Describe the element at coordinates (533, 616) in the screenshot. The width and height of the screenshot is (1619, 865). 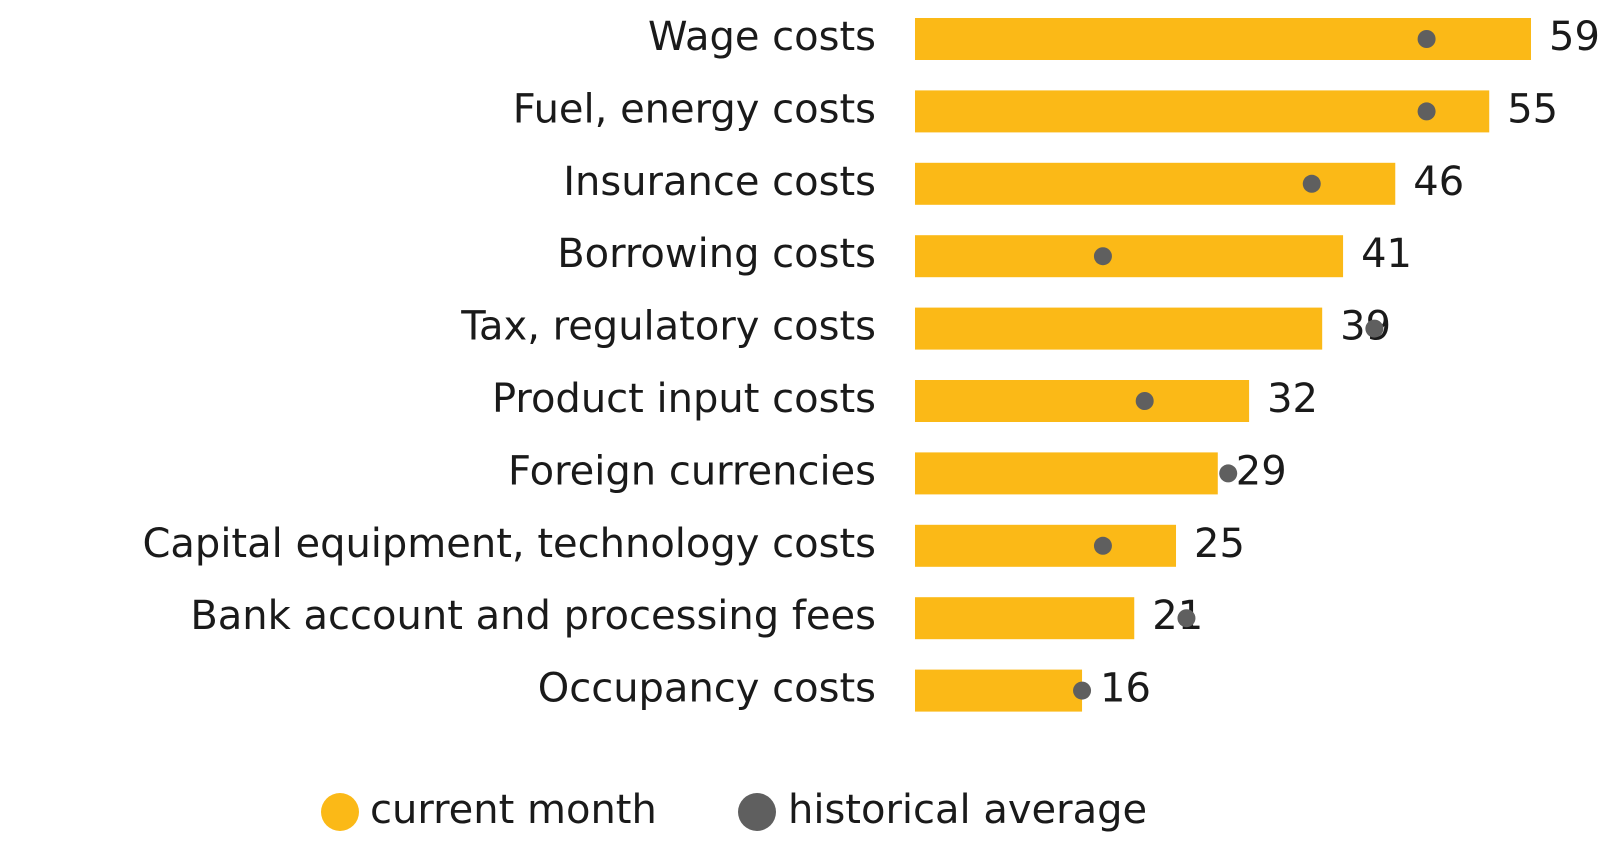
I see `category-label: Bank account and processing fees` at that location.